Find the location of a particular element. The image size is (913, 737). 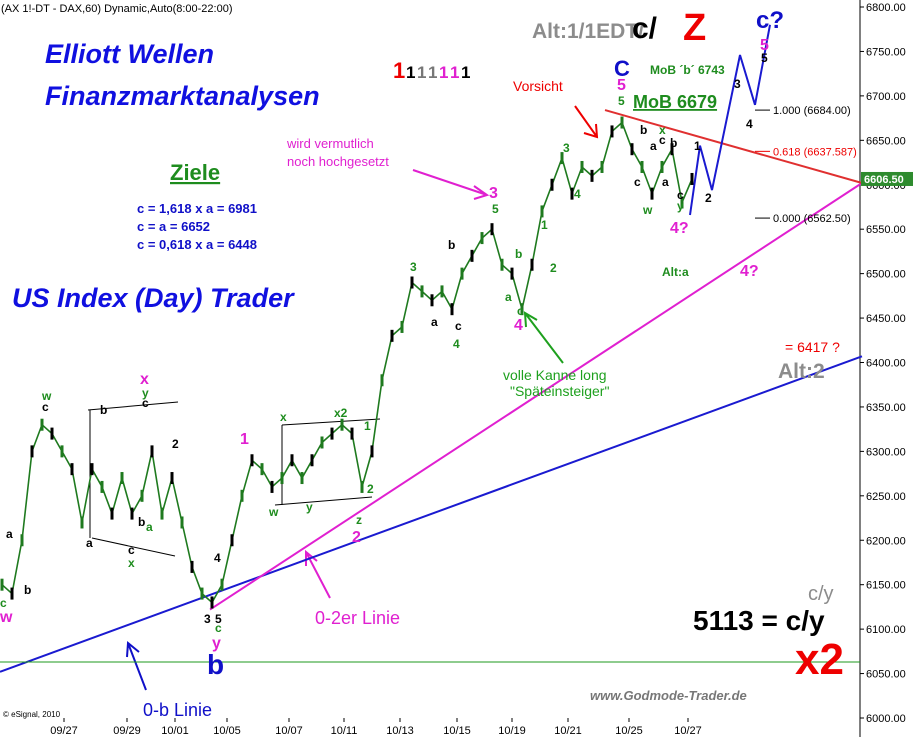

fib-label: 0.000 (6562.50) is located at coordinates (812, 219).